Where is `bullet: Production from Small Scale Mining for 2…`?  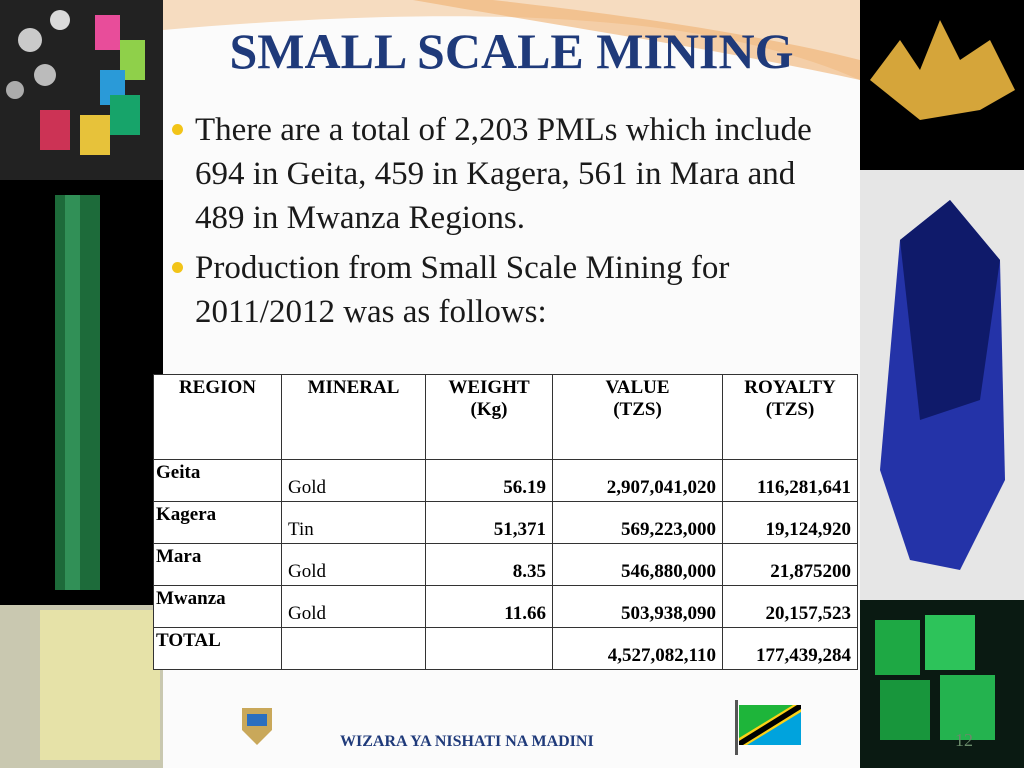 bullet: Production from Small Scale Mining for 2… is located at coordinates (505, 290).